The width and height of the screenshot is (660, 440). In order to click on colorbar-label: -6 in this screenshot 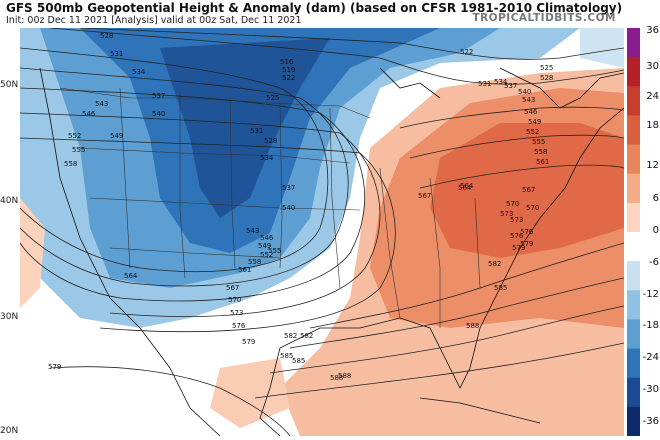, I will do `click(654, 262)`.